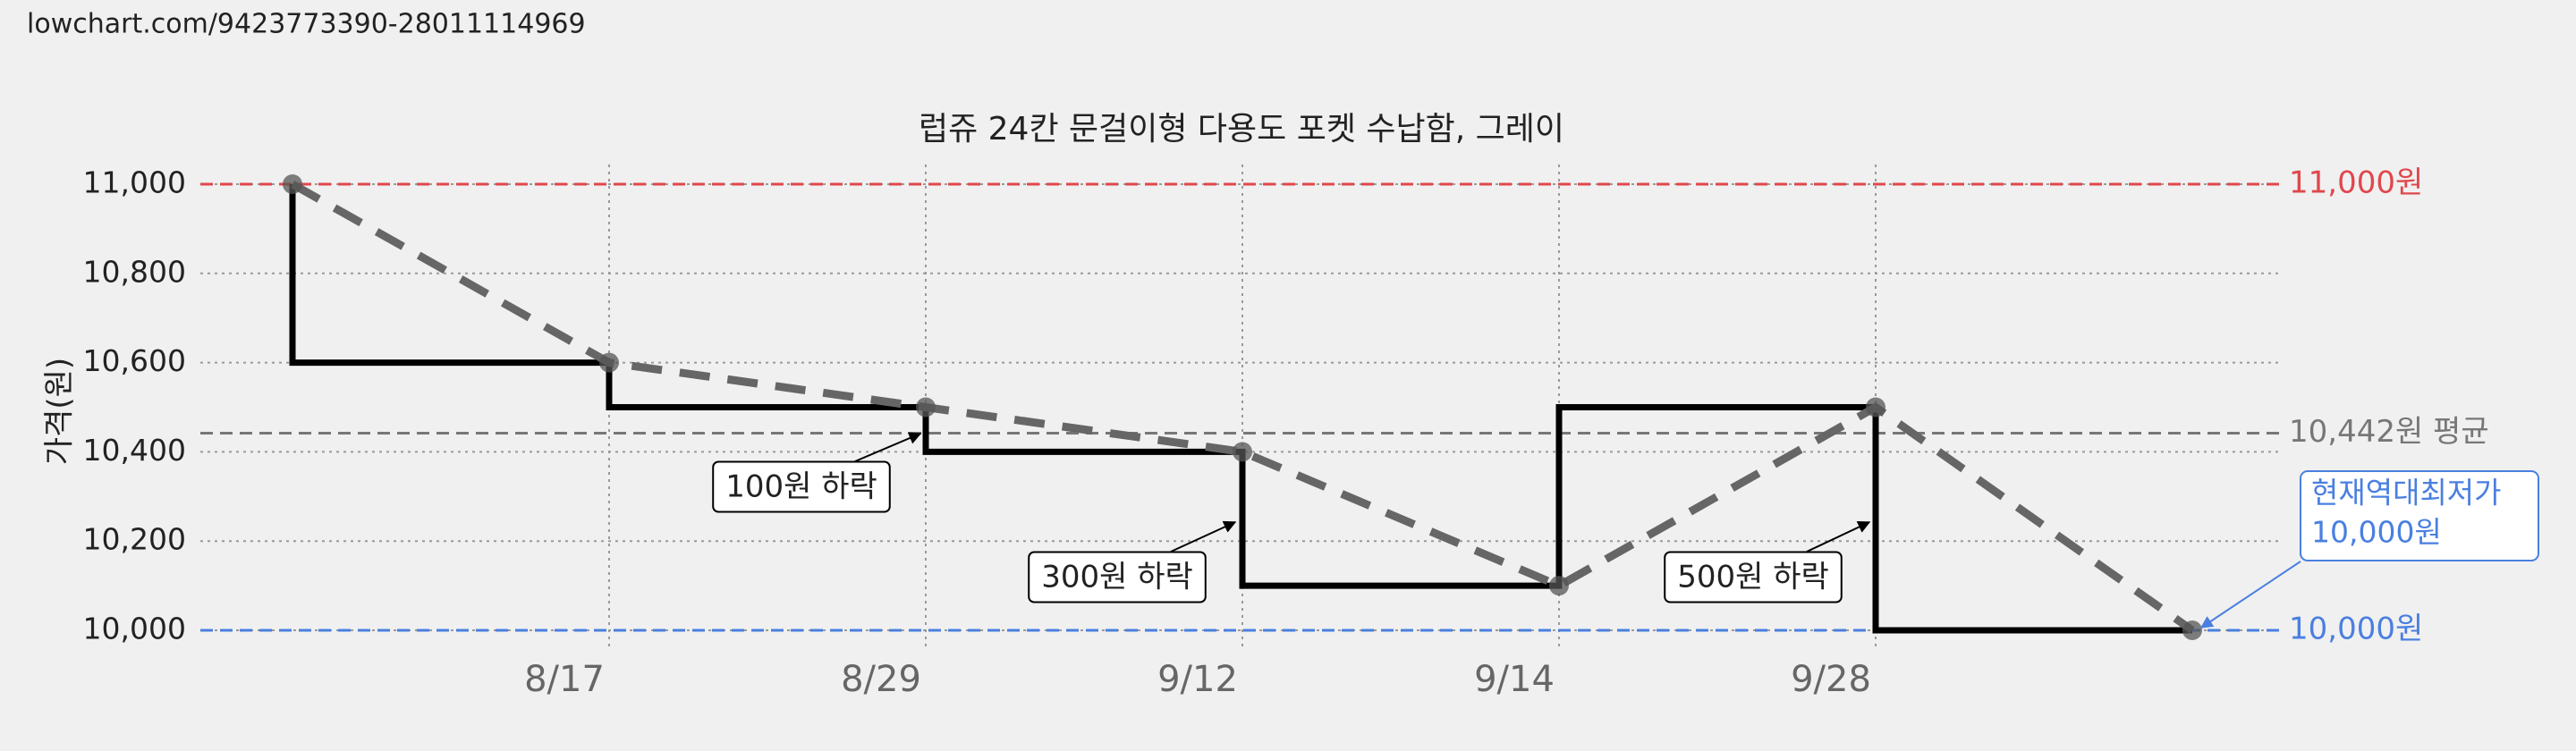 This screenshot has height=751, width=2576. Describe the element at coordinates (564, 679) in the screenshot. I see `x-tick-label: 8/17` at that location.